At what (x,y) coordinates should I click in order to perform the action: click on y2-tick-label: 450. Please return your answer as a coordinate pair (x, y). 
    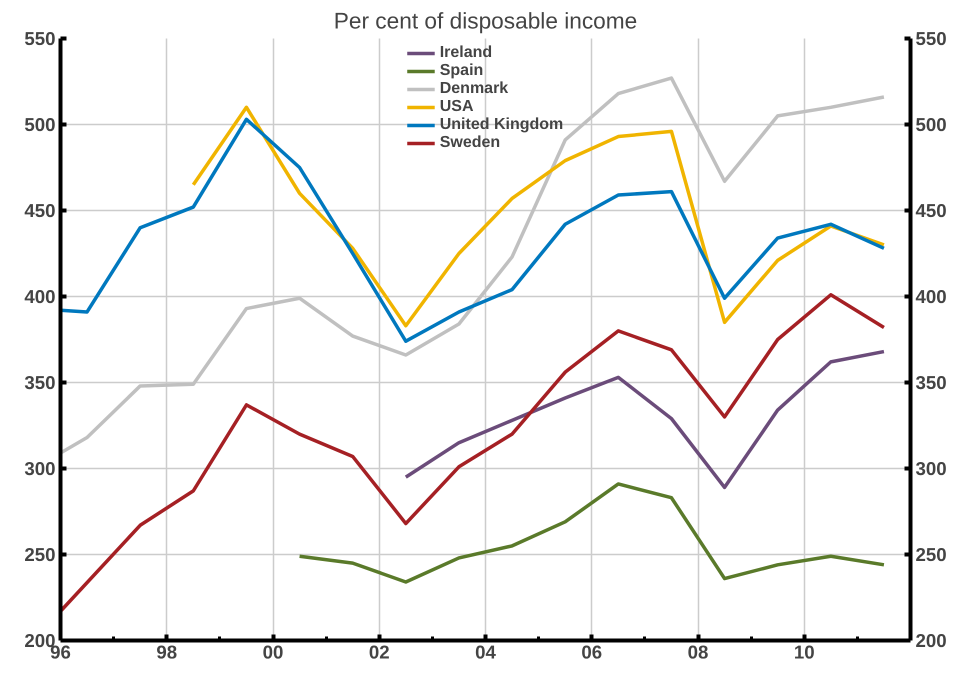
    Looking at the image, I should click on (931, 210).